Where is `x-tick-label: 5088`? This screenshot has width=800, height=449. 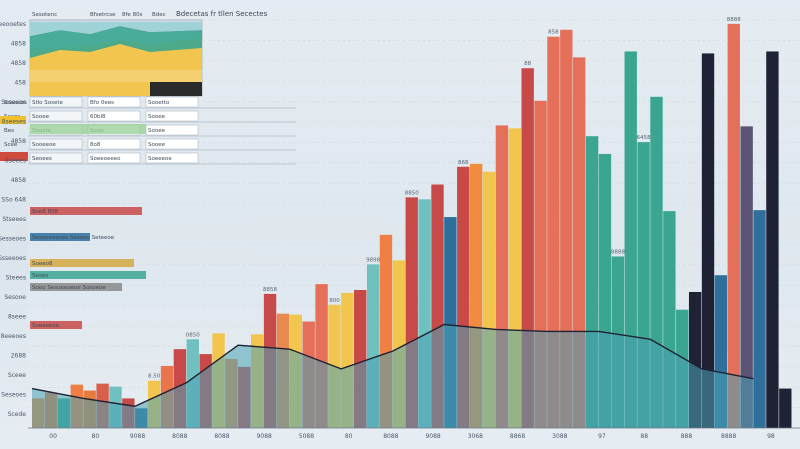
x-tick-label: 5088 is located at coordinates (306, 436).